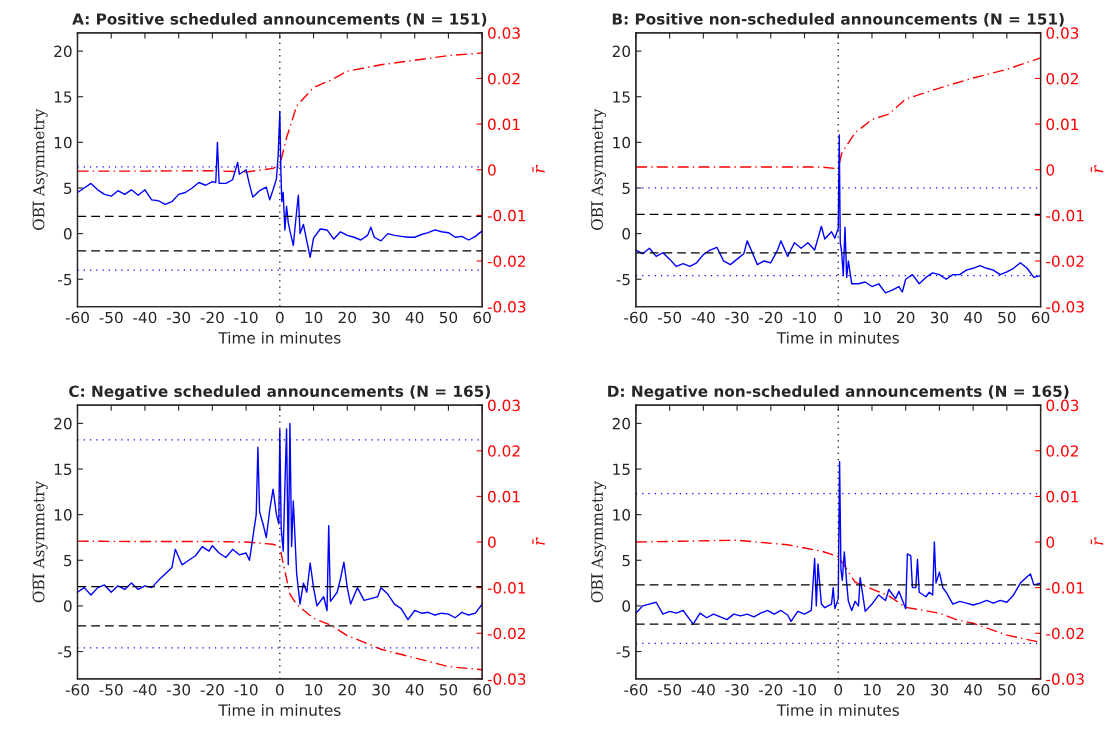 The width and height of the screenshot is (1107, 730). What do you see at coordinates (279, 393) in the screenshot?
I see `chart-title: C: Negative scheduled announcements (N = 165)` at bounding box center [279, 393].